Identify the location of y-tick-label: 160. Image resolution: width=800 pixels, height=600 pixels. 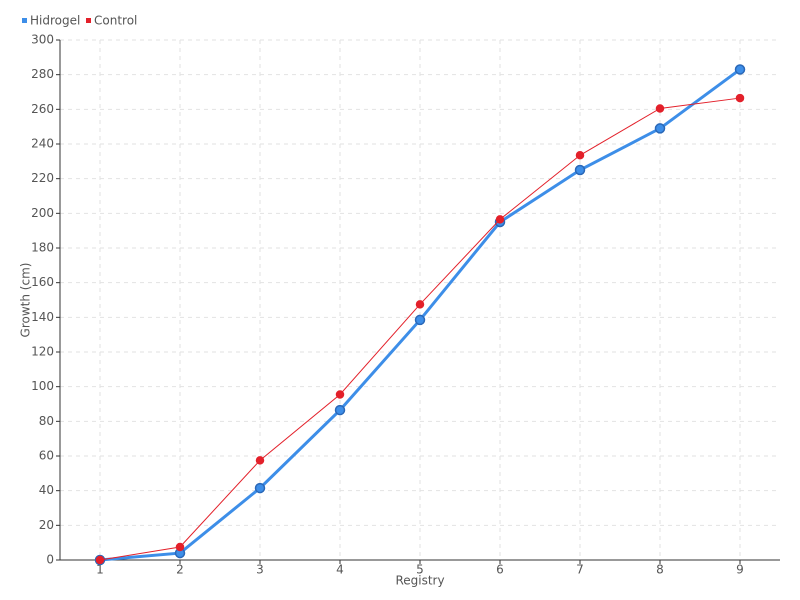
(42, 282).